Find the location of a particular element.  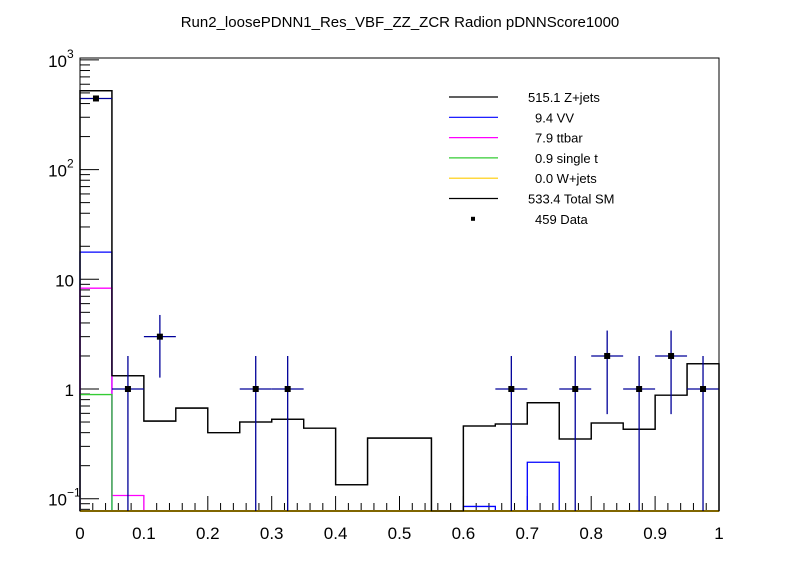

x-tick-label: 0 is located at coordinates (79, 533).